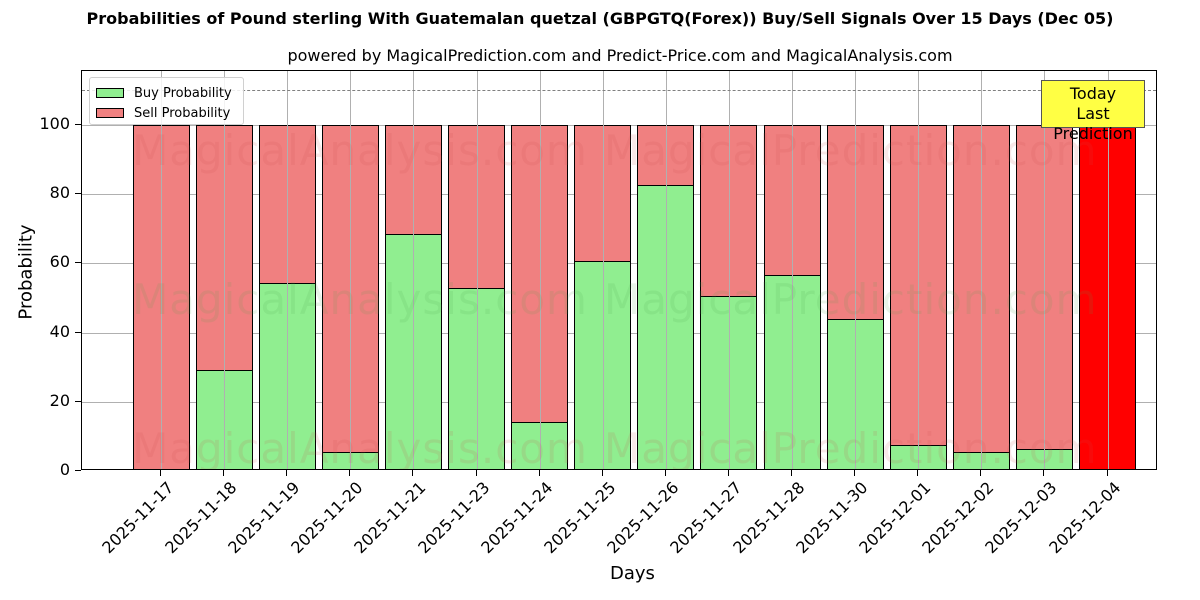  I want to click on today-annotation: Today Last Prediction, so click(1093, 111).